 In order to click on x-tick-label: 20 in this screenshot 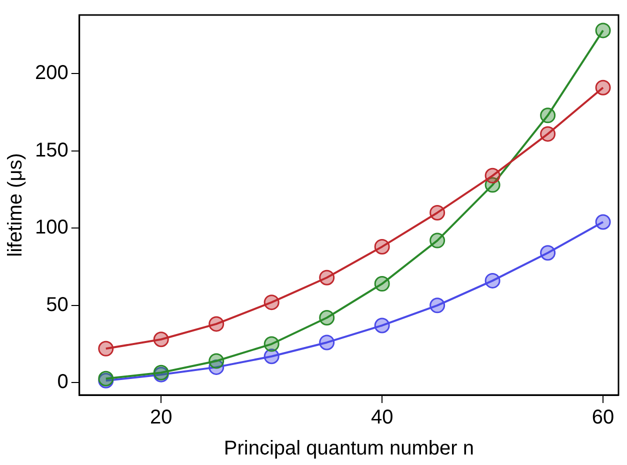, I will do `click(161, 417)`.